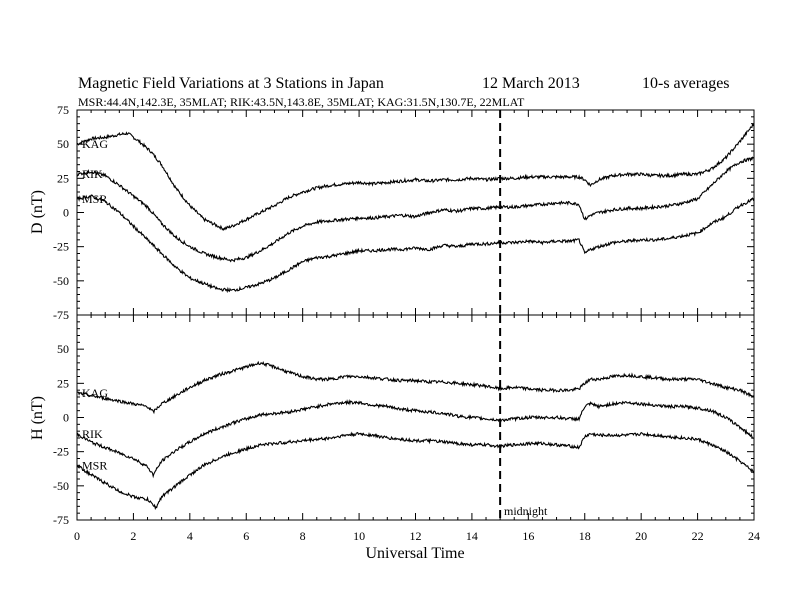  Describe the element at coordinates (754, 536) in the screenshot. I see `x-tick-label: 24` at that location.